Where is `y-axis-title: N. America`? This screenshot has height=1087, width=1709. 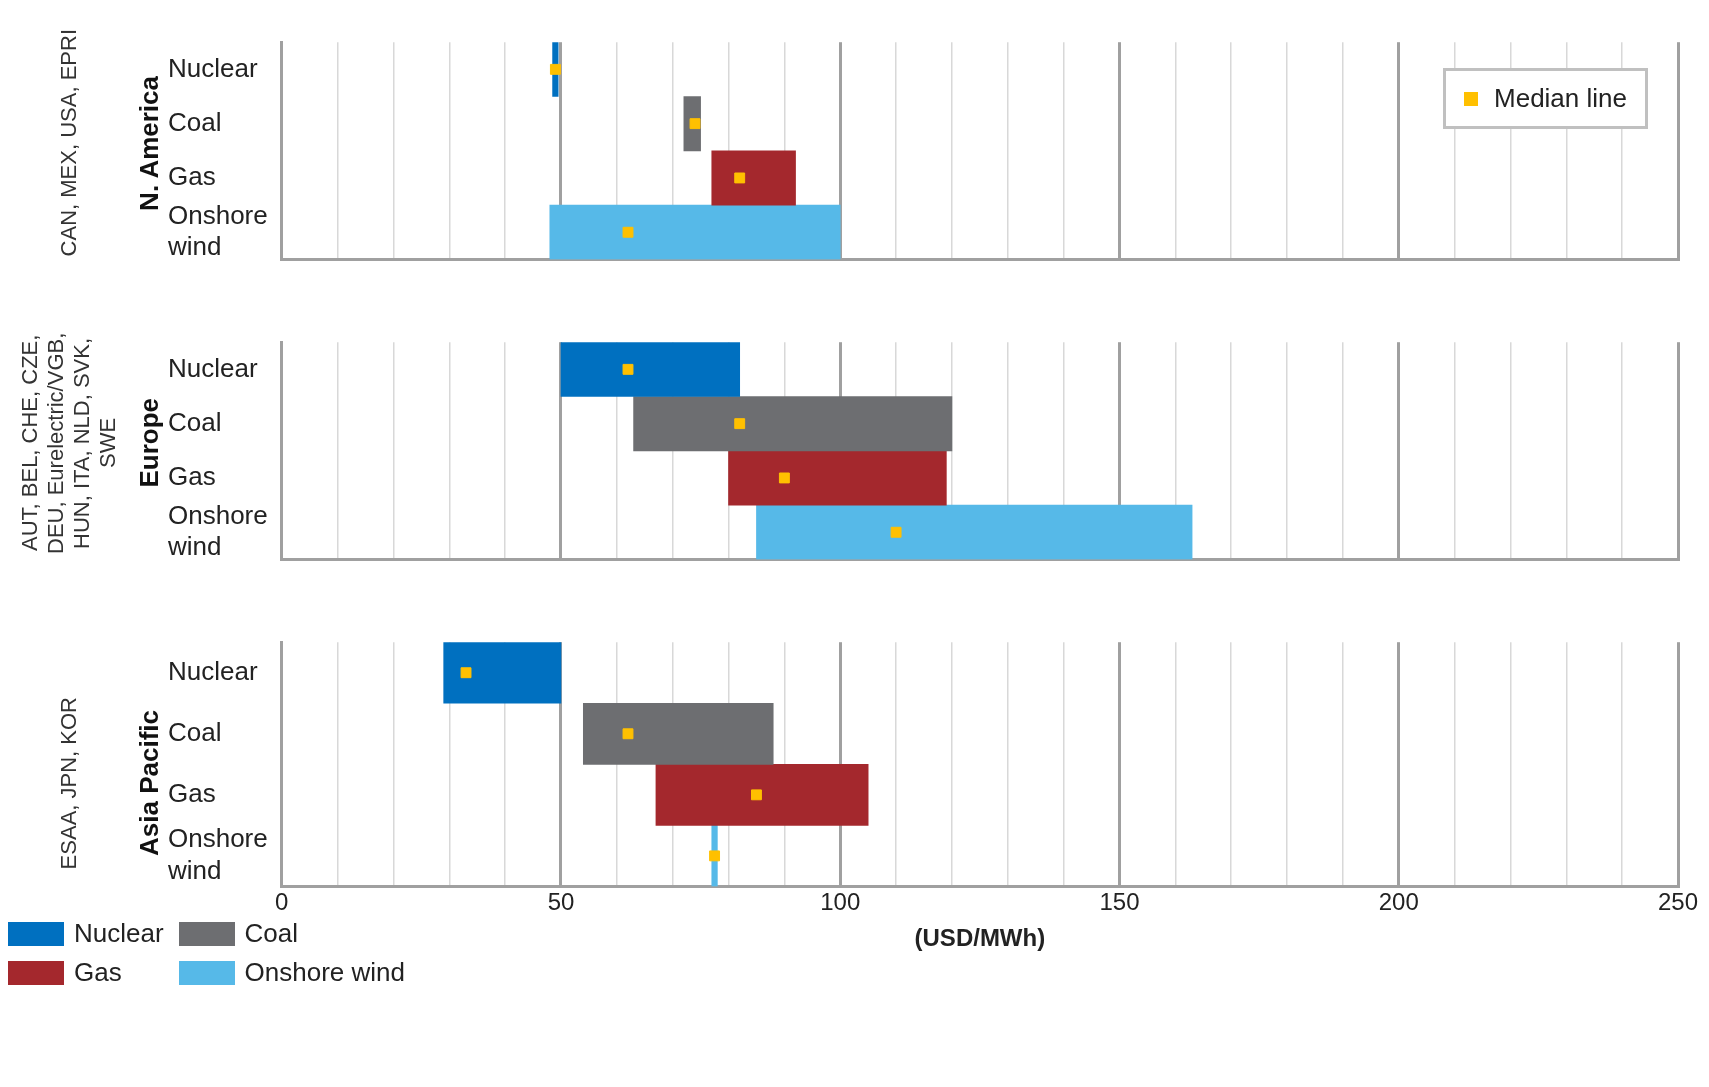 y-axis-title: N. America is located at coordinates (149, 143).